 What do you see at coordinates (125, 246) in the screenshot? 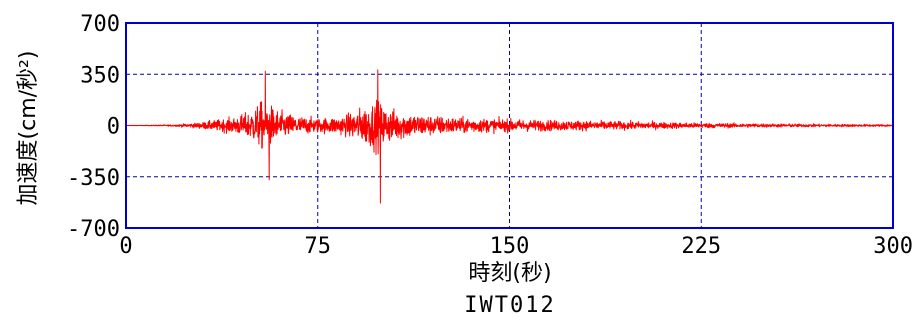
I see `x-tick-label: 0` at bounding box center [125, 246].